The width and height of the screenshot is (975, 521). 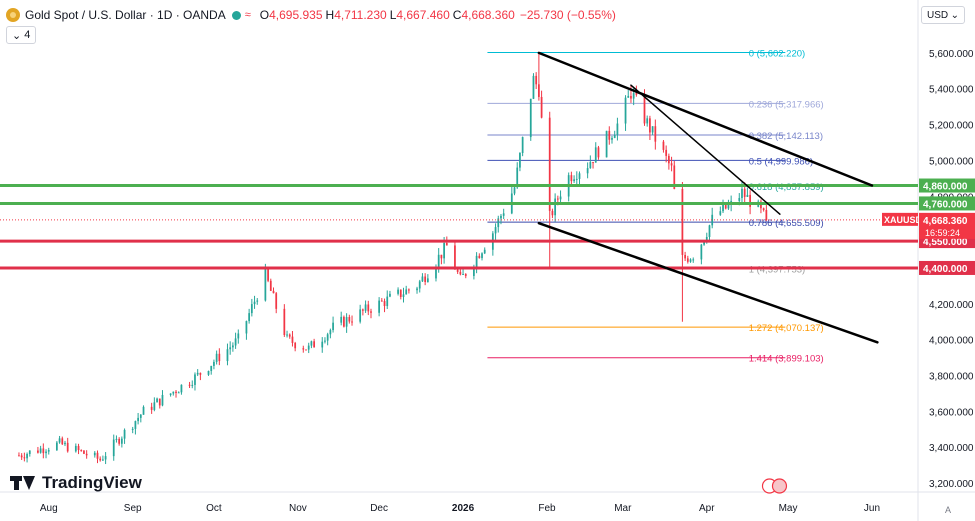 What do you see at coordinates (786, 328) in the screenshot?
I see `fib-level-label: 1.272 (4,070.137)` at bounding box center [786, 328].